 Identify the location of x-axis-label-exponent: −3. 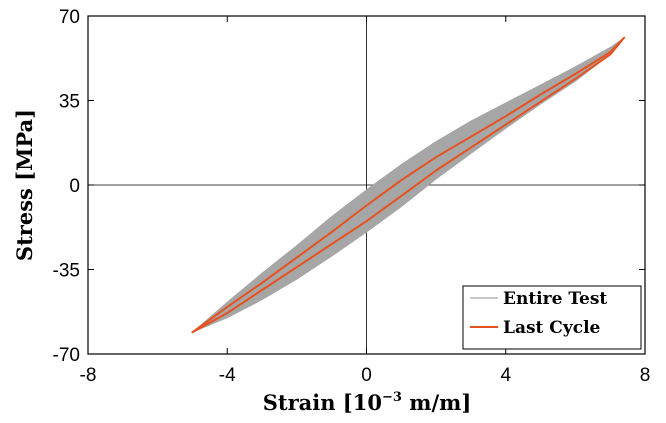
(392, 397).